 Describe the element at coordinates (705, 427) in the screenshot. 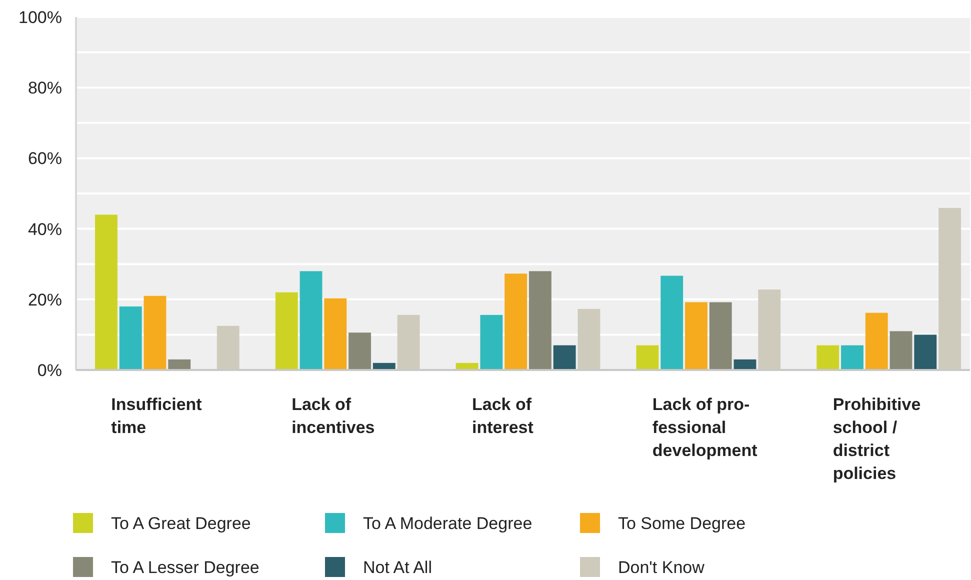

I see `x-tick-label: Lack of pro- fessional development` at that location.